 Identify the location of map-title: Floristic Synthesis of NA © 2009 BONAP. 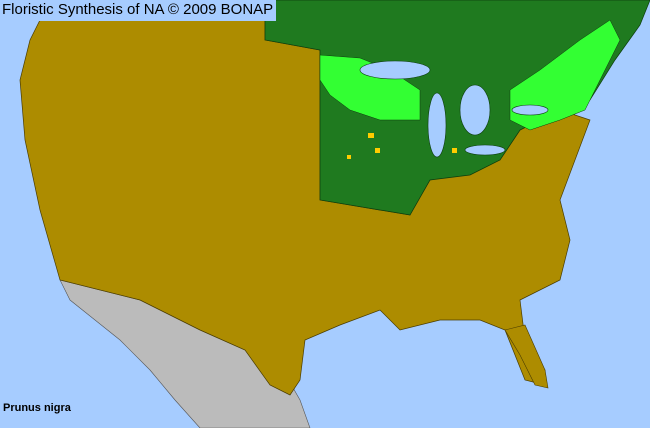
(138, 10).